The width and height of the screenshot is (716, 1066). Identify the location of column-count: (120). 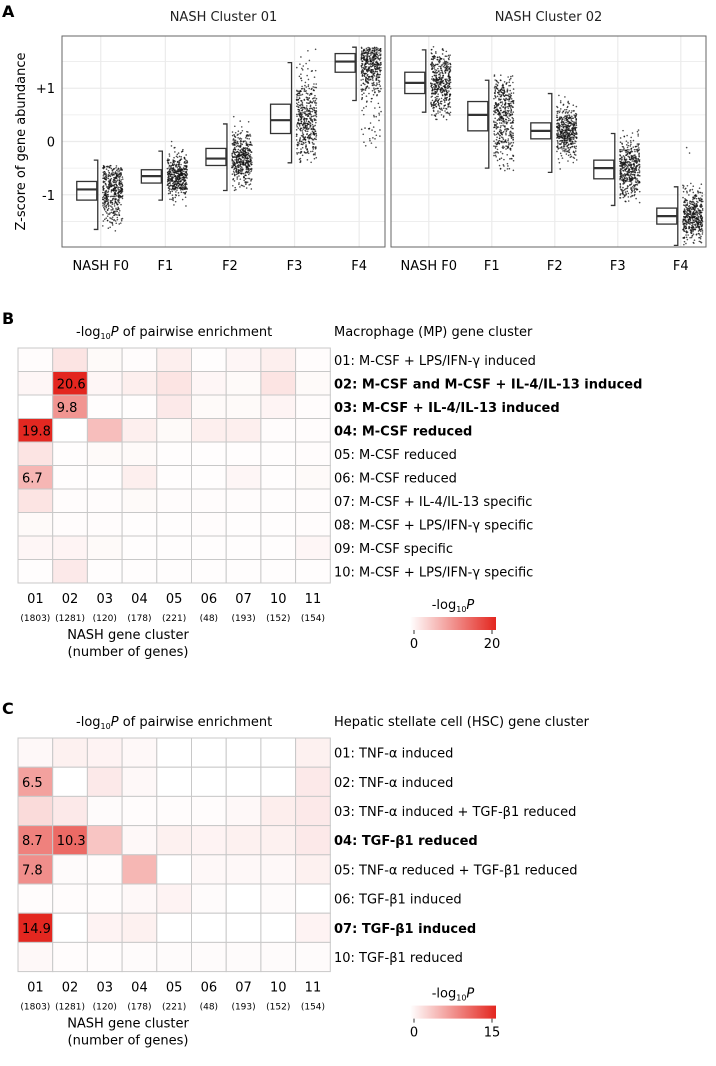
(105, 619).